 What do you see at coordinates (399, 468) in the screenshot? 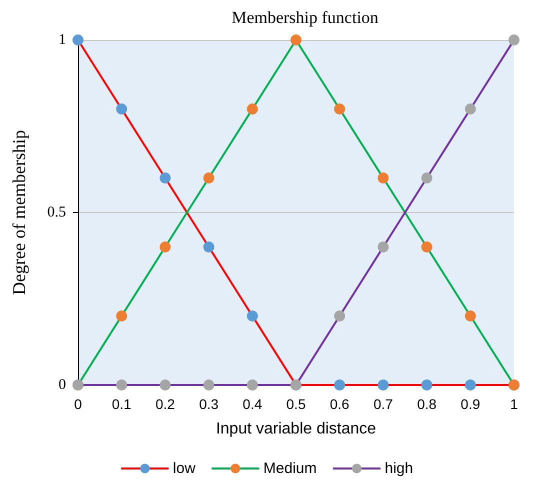
I see `legend-label: high` at bounding box center [399, 468].